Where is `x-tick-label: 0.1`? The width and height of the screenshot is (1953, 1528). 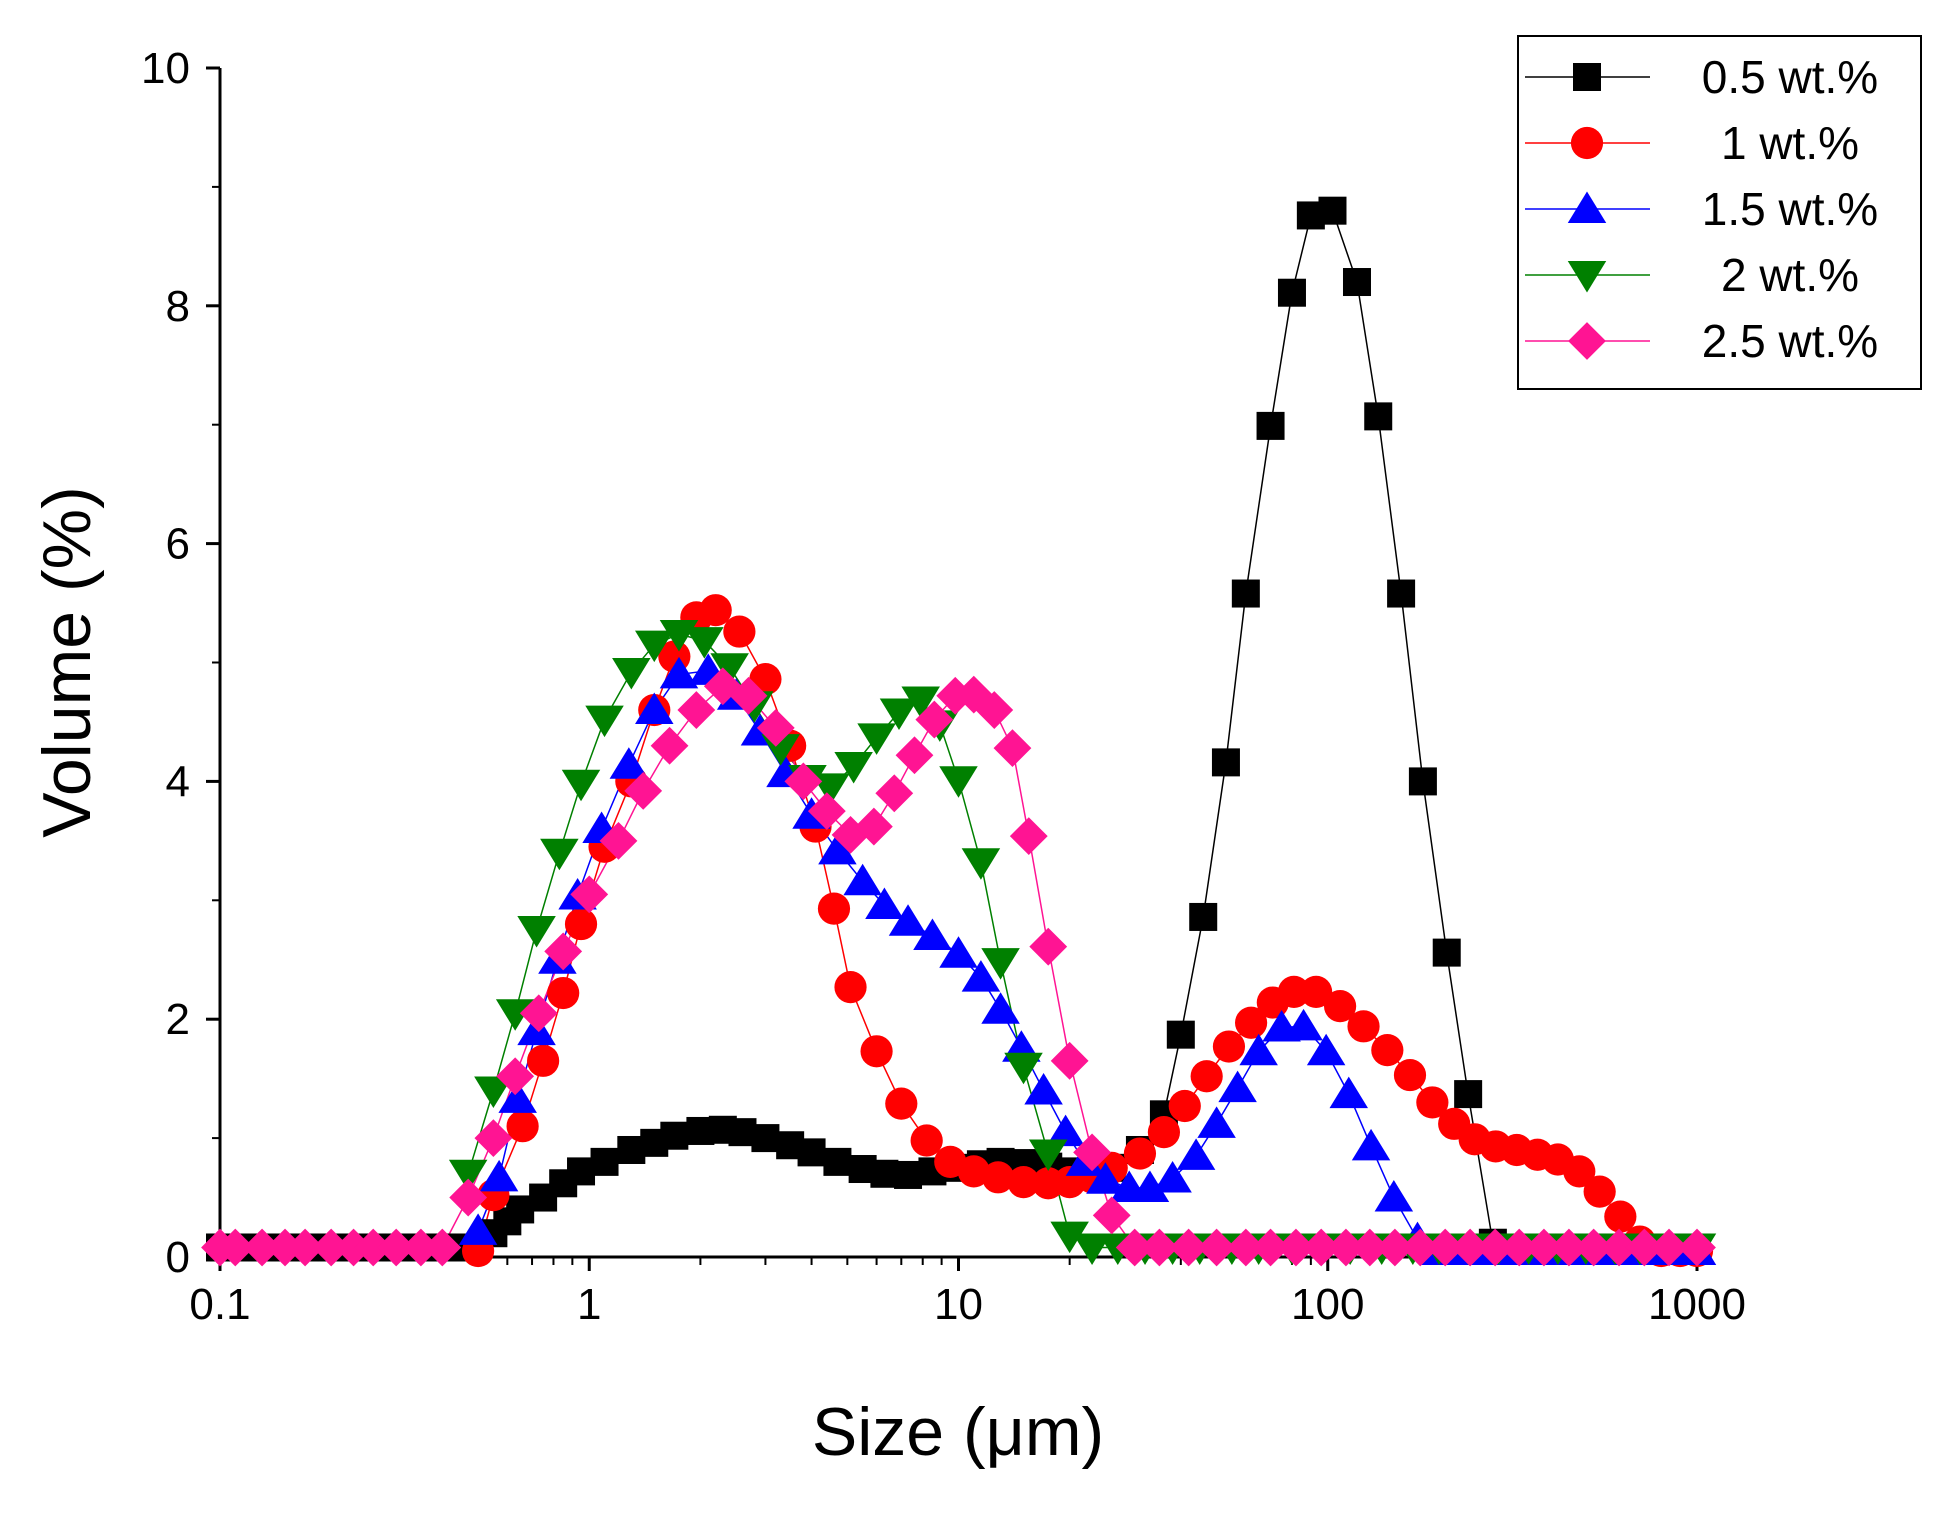
x-tick-label: 0.1 is located at coordinates (219, 1304).